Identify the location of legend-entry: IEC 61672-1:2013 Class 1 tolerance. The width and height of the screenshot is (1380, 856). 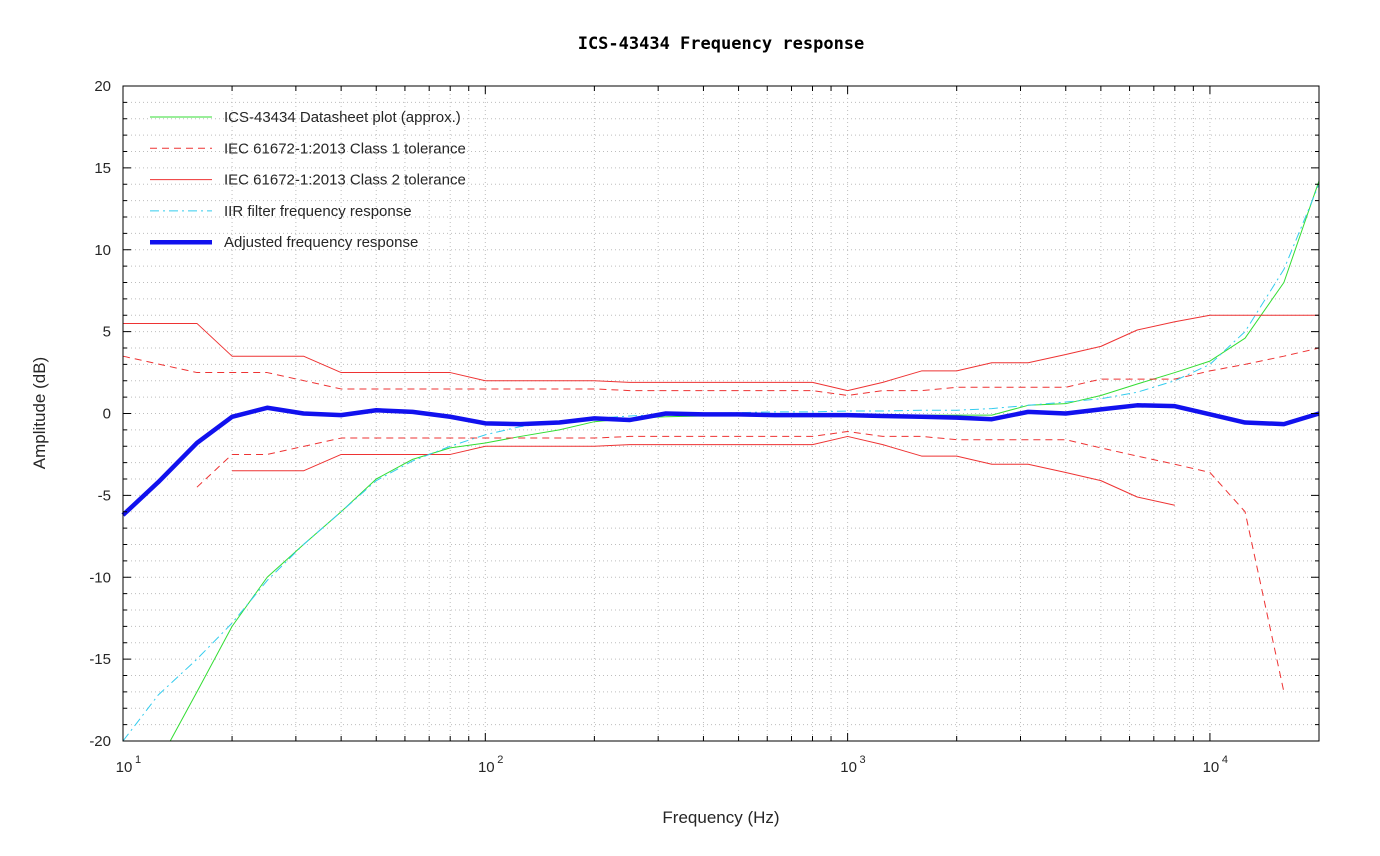
(308, 148).